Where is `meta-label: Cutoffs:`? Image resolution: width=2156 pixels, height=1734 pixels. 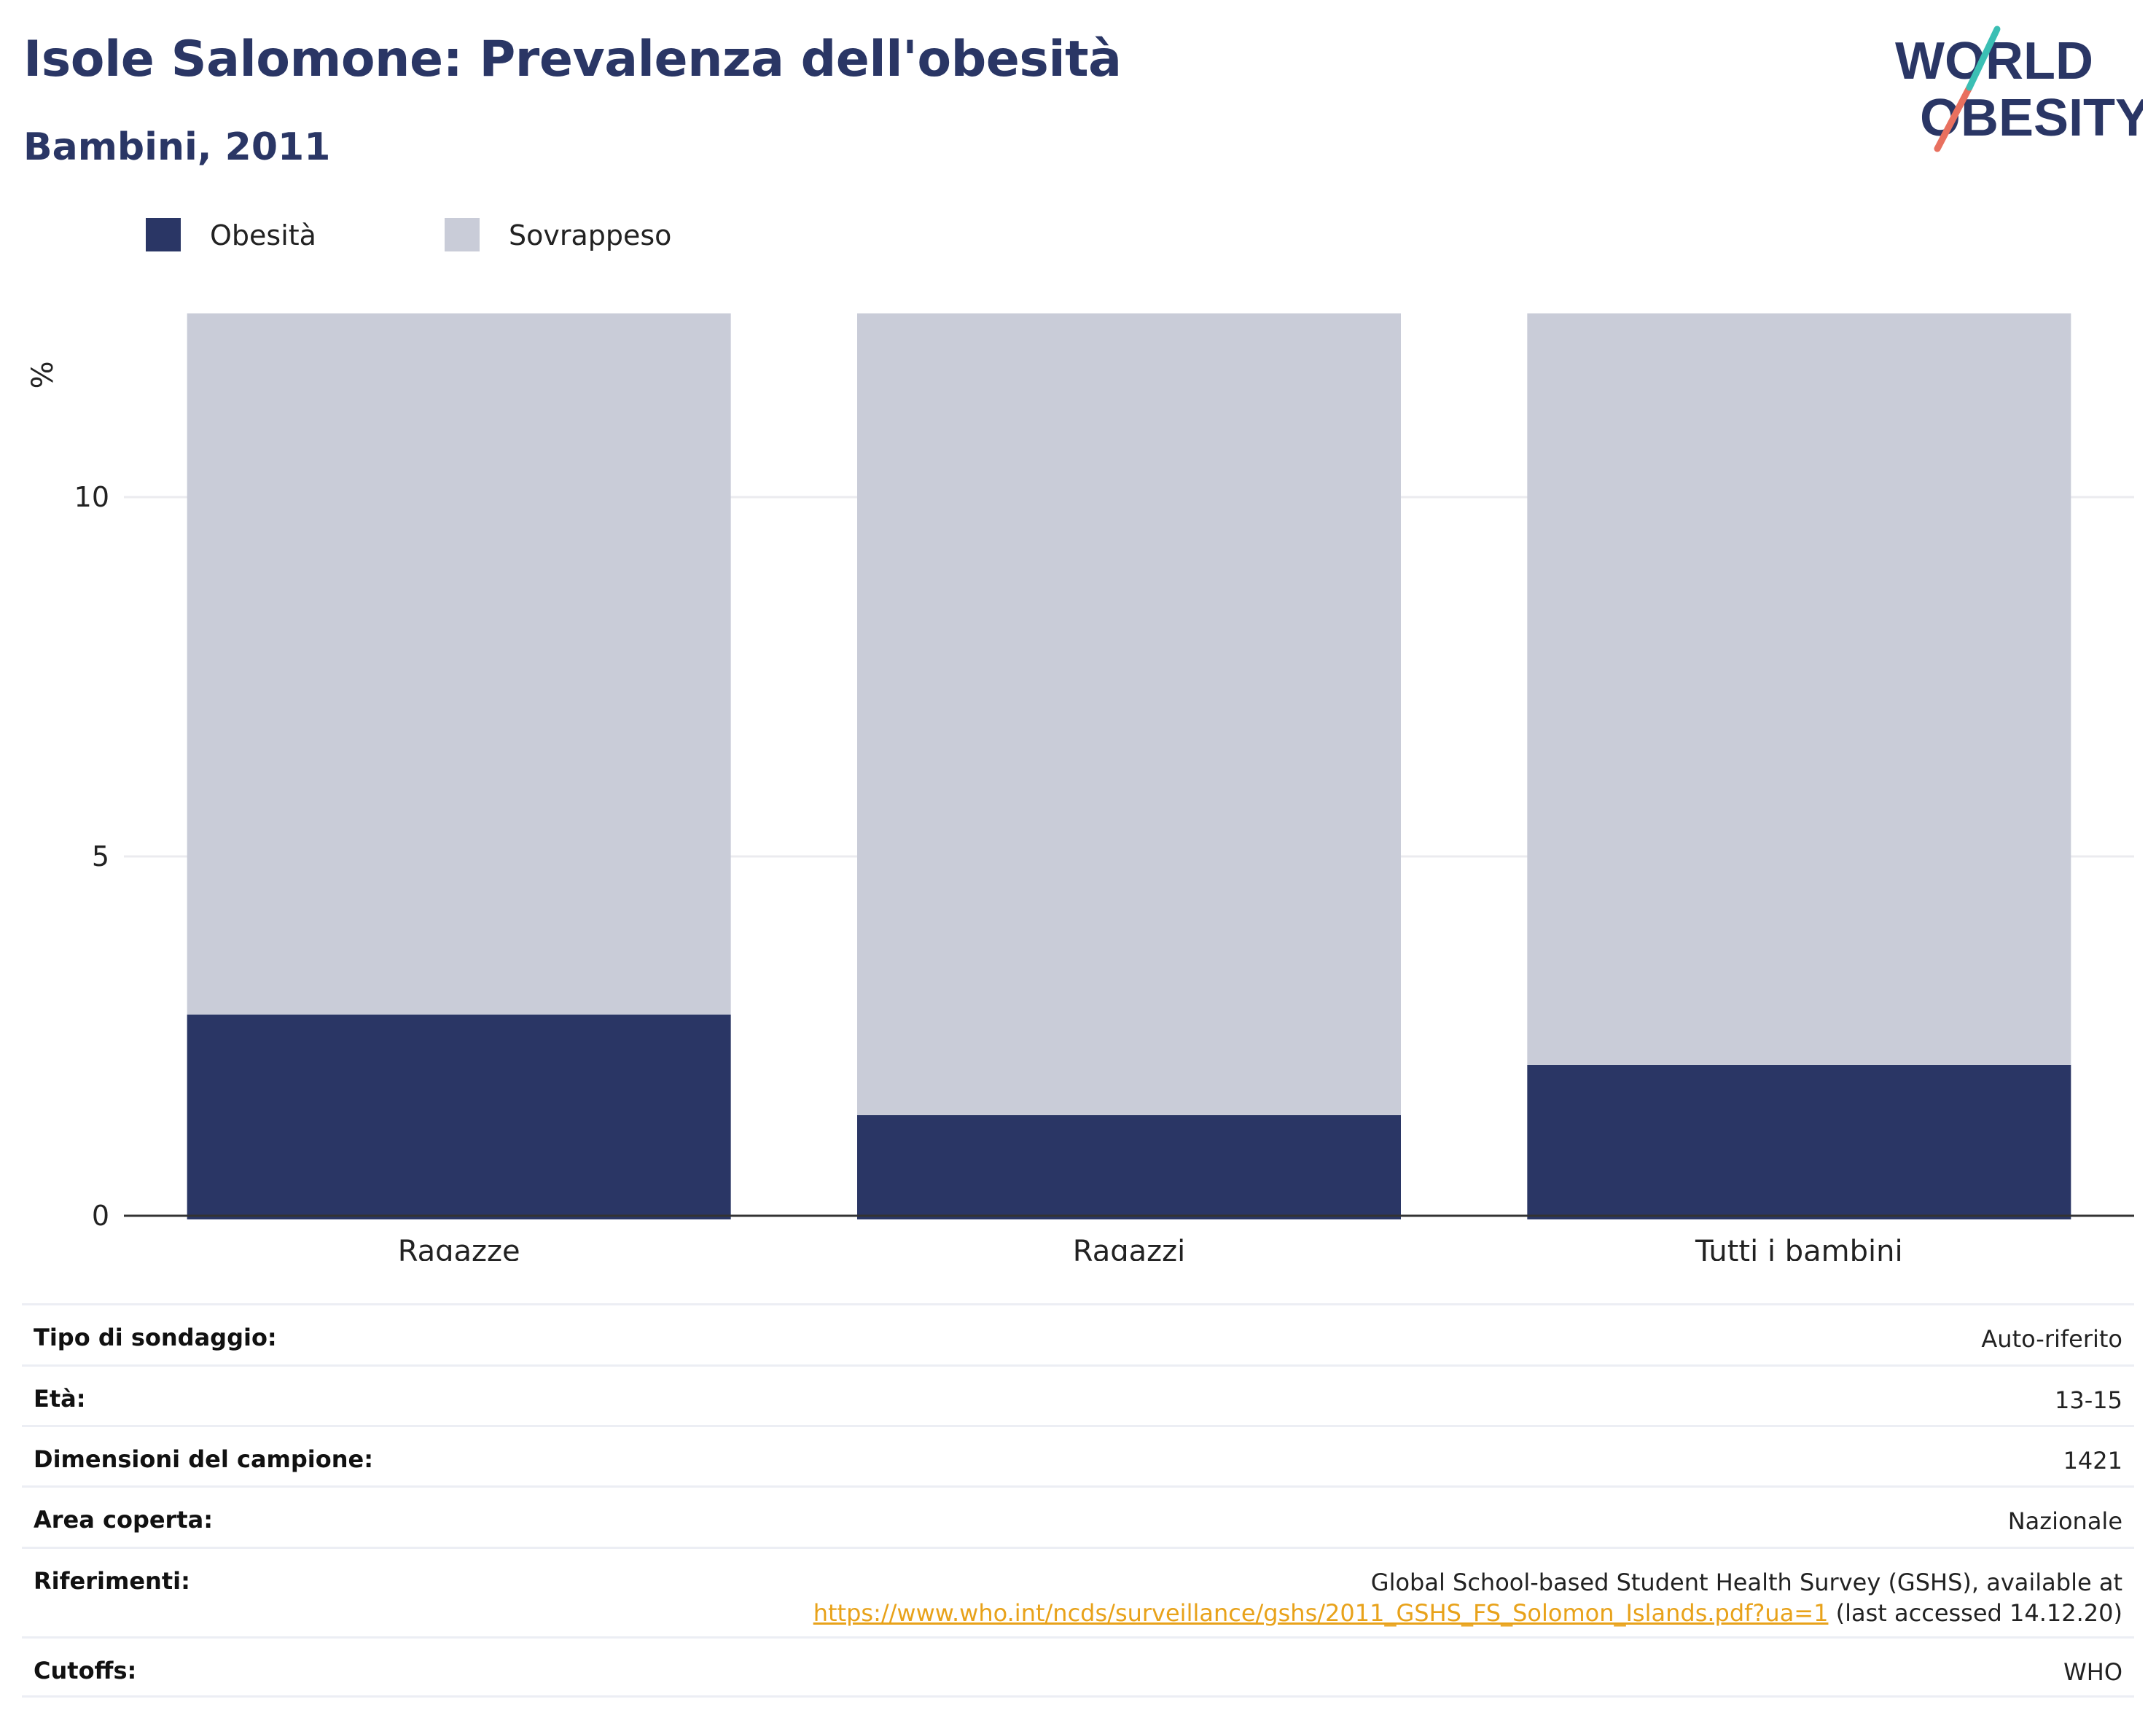 meta-label: Cutoffs: is located at coordinates (86, 1670).